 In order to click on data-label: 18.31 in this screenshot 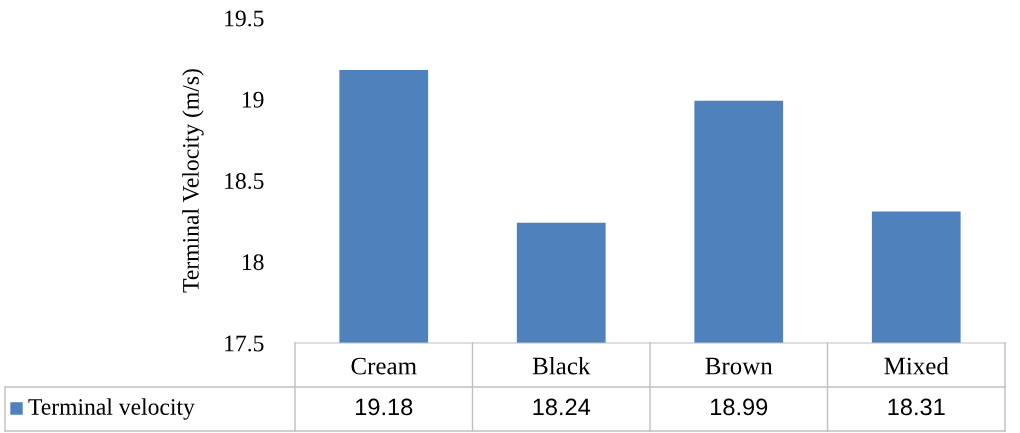, I will do `click(916, 407)`.